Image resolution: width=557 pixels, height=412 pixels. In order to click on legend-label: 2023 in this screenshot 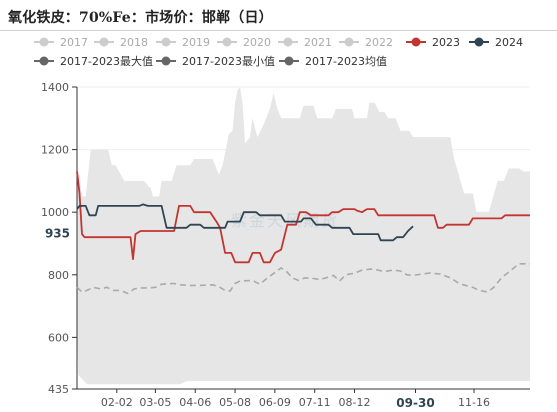, I will do `click(446, 42)`.